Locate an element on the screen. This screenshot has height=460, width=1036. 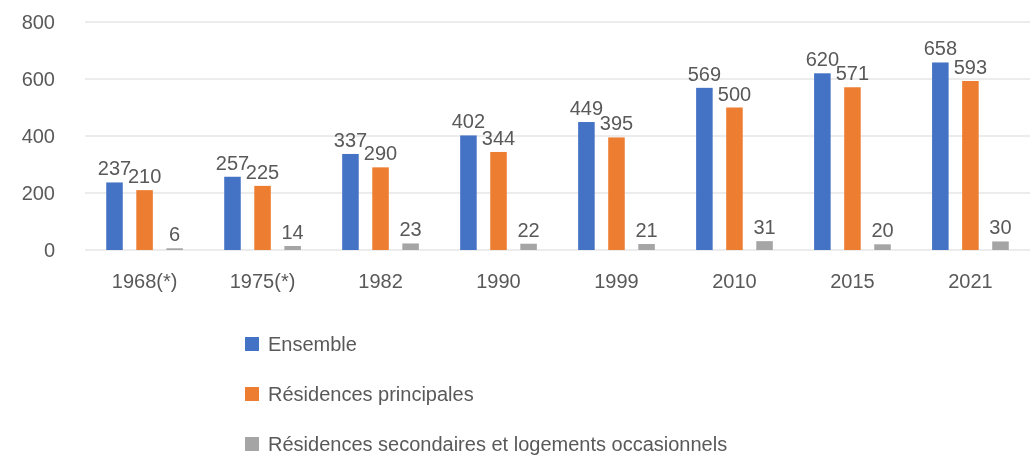
data-label: 500 is located at coordinates (734, 93).